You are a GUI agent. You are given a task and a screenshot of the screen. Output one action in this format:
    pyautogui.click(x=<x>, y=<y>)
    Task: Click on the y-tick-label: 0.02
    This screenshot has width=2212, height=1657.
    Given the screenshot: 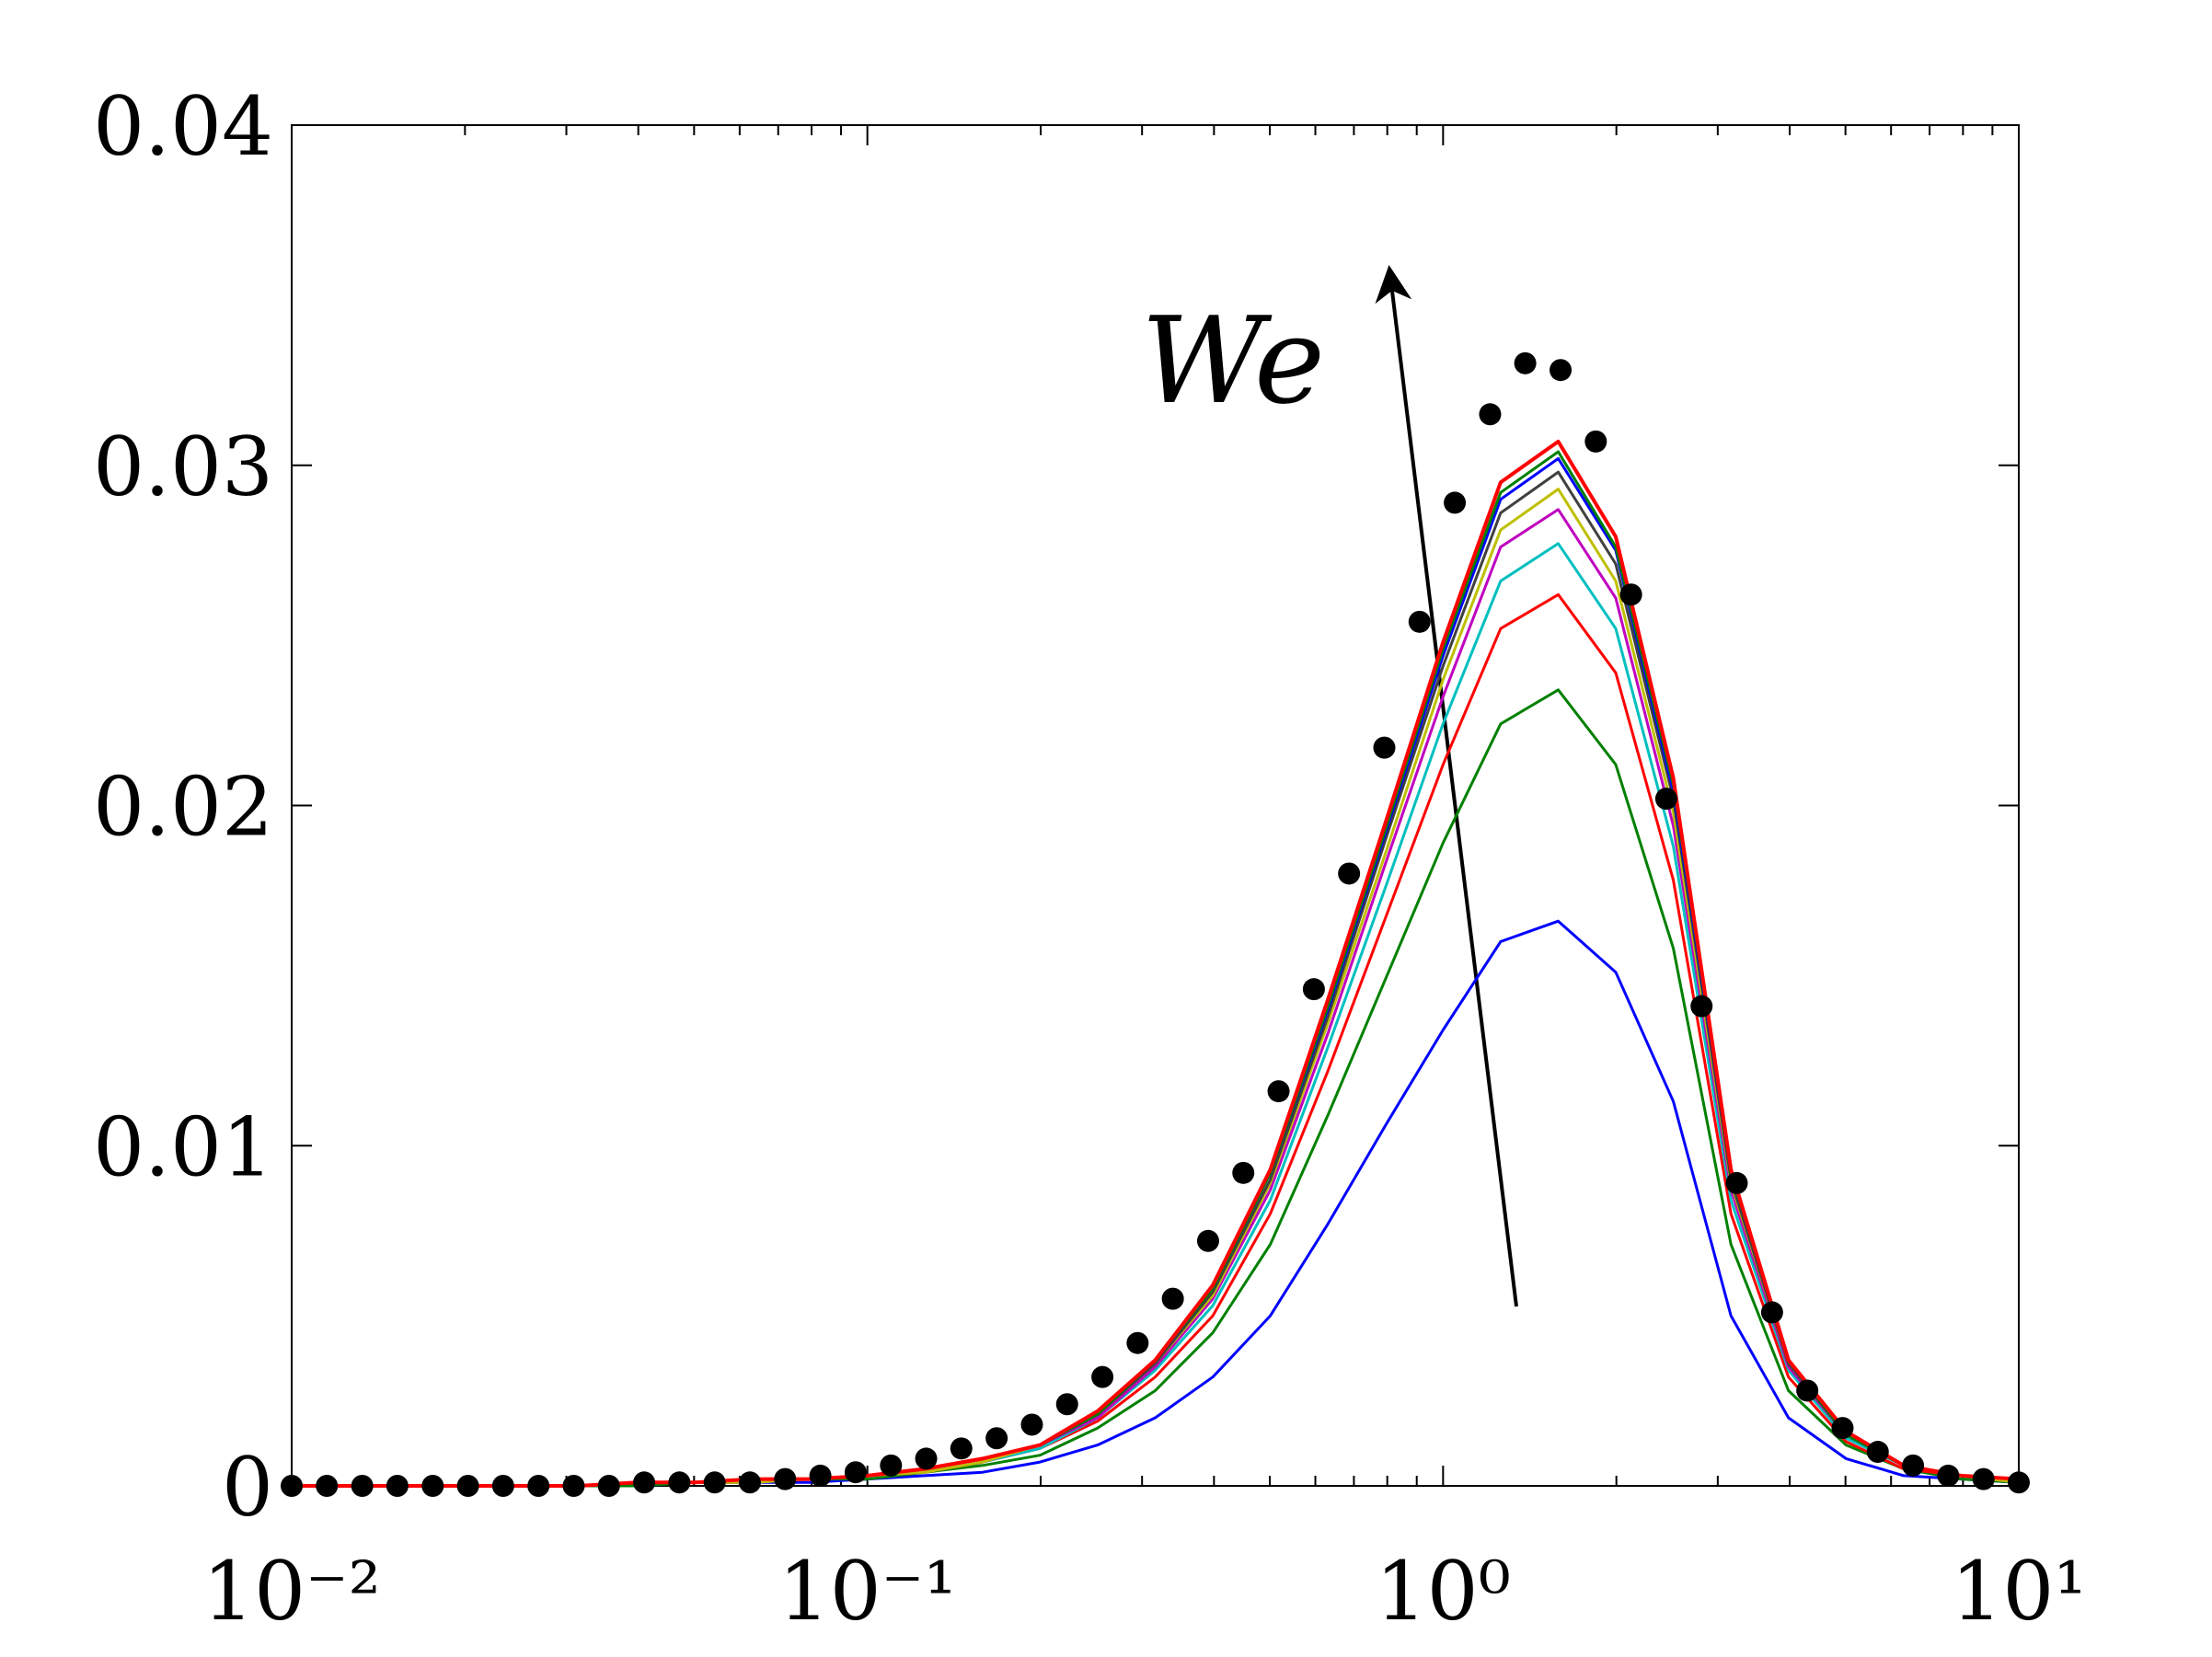 What is the action you would take?
    pyautogui.click(x=183, y=807)
    